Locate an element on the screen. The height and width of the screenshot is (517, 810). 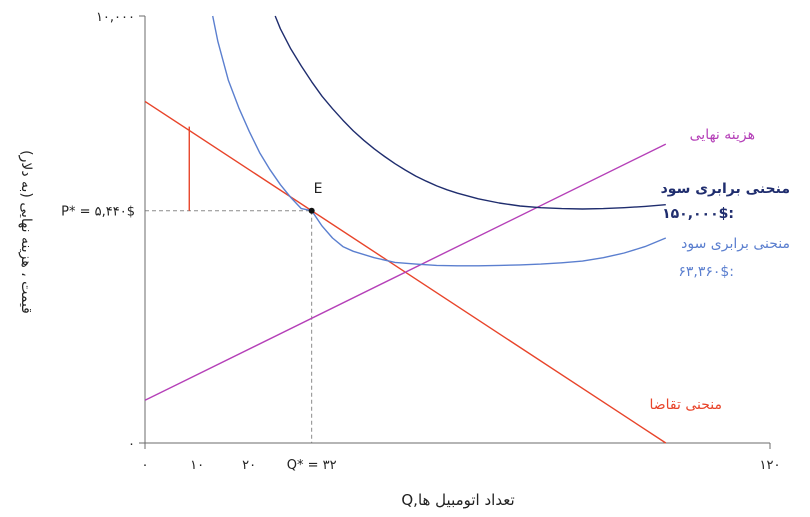
x-tick-label: ۰ is located at coordinates (145, 465).